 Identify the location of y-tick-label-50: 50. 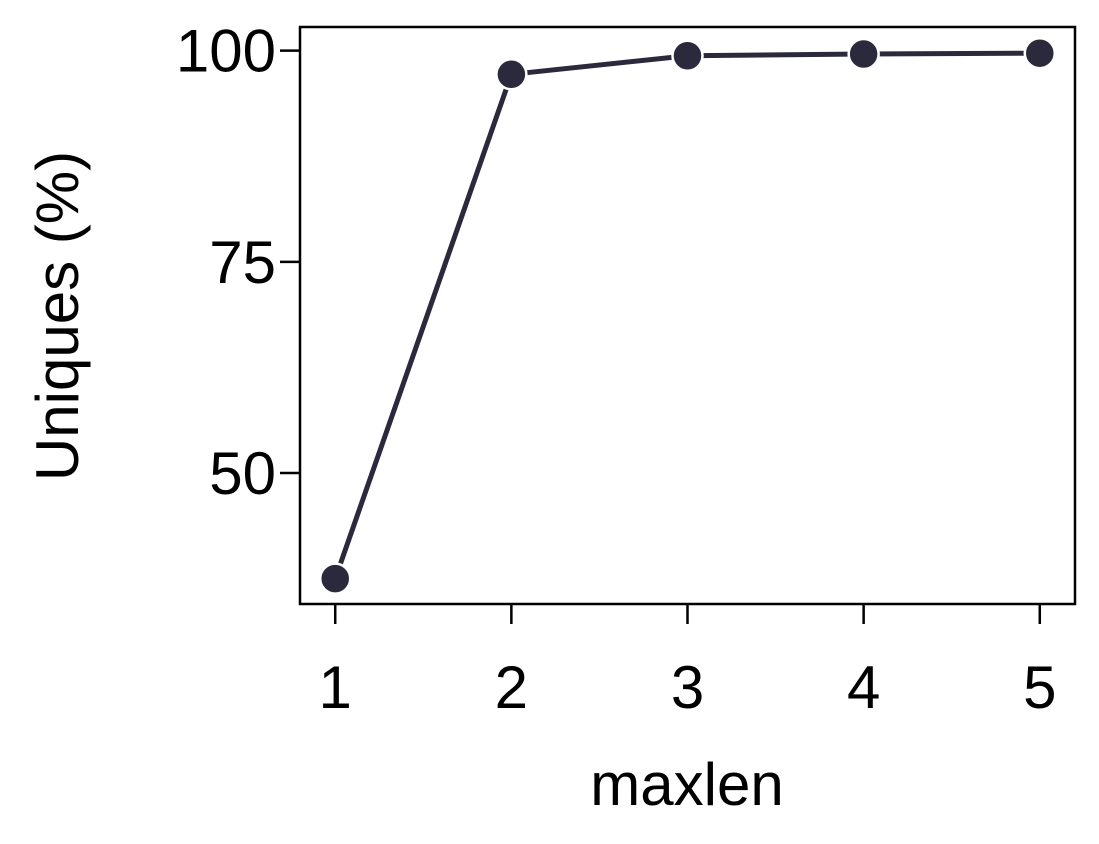
(242, 473).